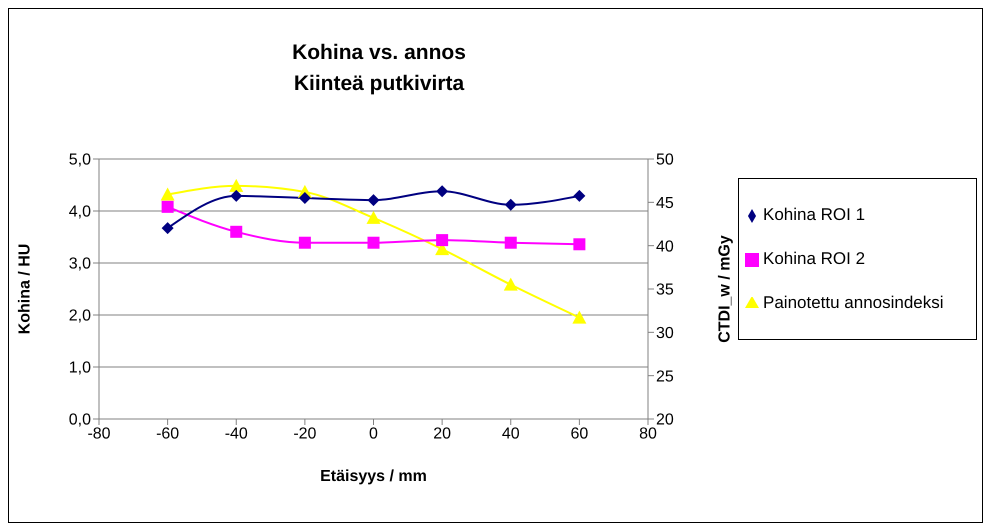 The width and height of the screenshot is (993, 531). Describe the element at coordinates (80, 212) in the screenshot. I see `y-tick-label: 4,0` at that location.